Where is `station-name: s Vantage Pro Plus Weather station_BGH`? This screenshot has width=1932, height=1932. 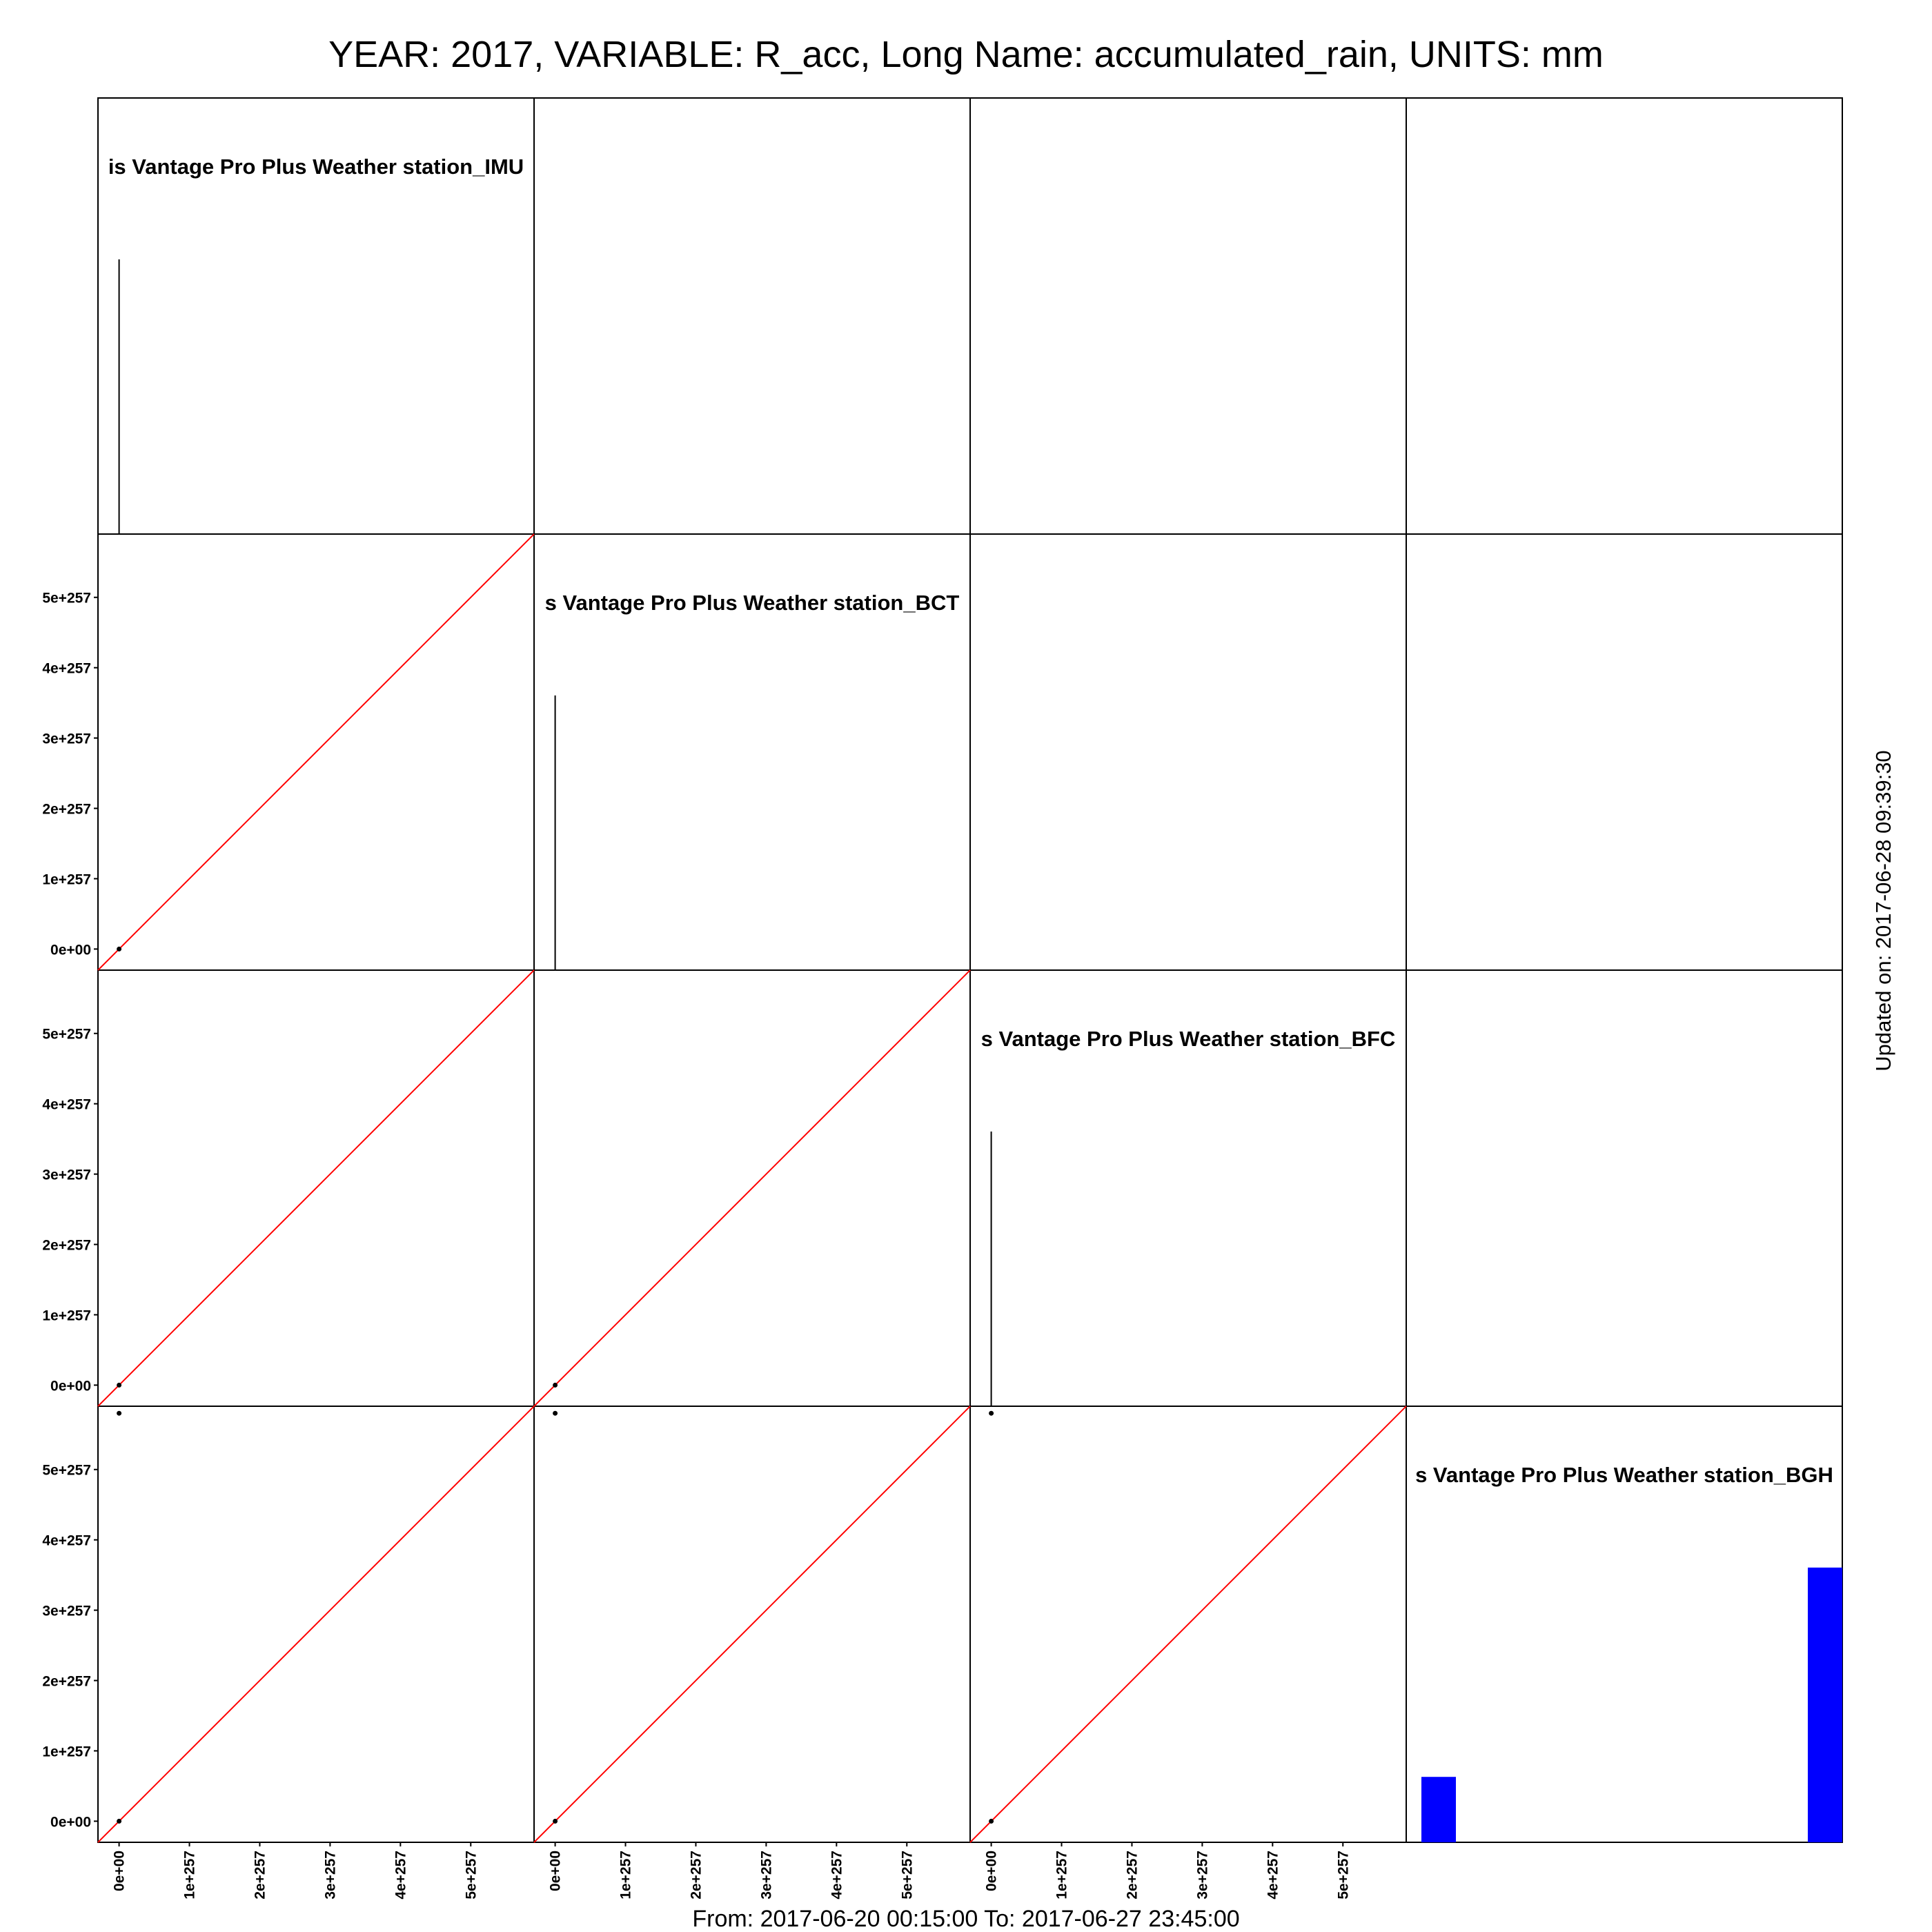 station-name: s Vantage Pro Plus Weather station_BGH is located at coordinates (1624, 1475).